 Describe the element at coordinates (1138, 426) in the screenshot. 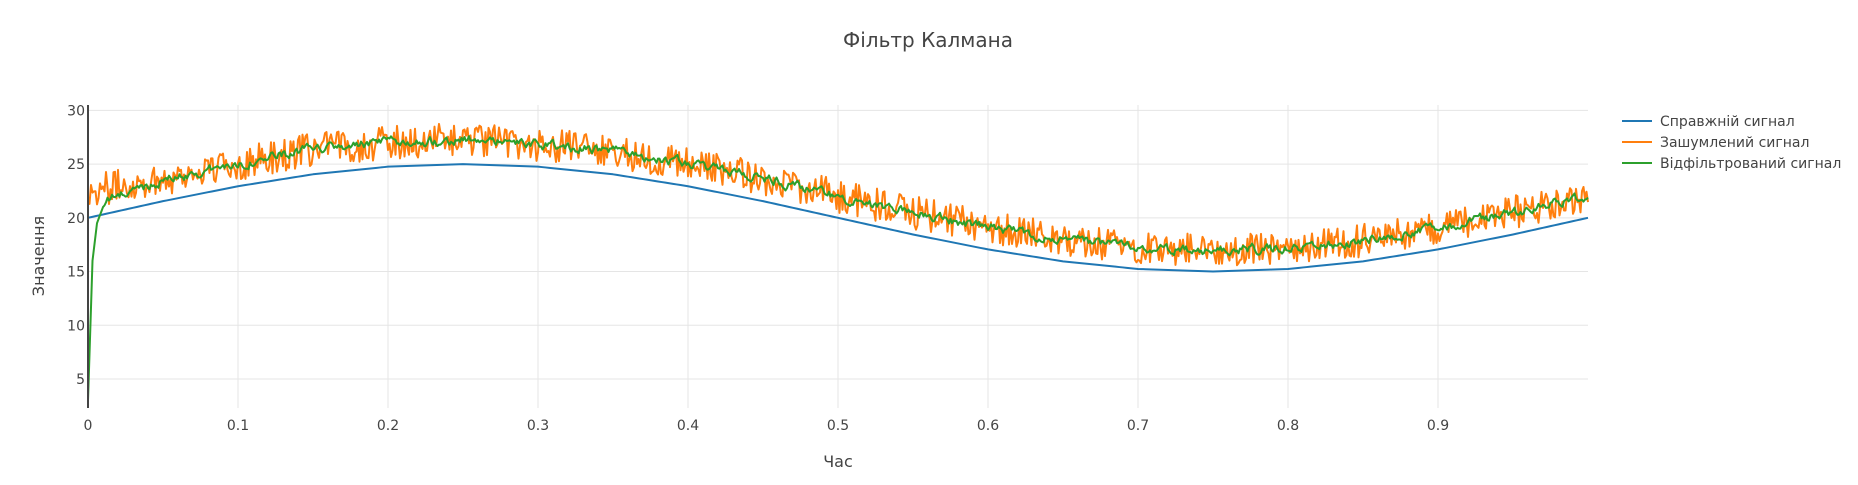

I see `x-tick-label: 0.7` at that location.